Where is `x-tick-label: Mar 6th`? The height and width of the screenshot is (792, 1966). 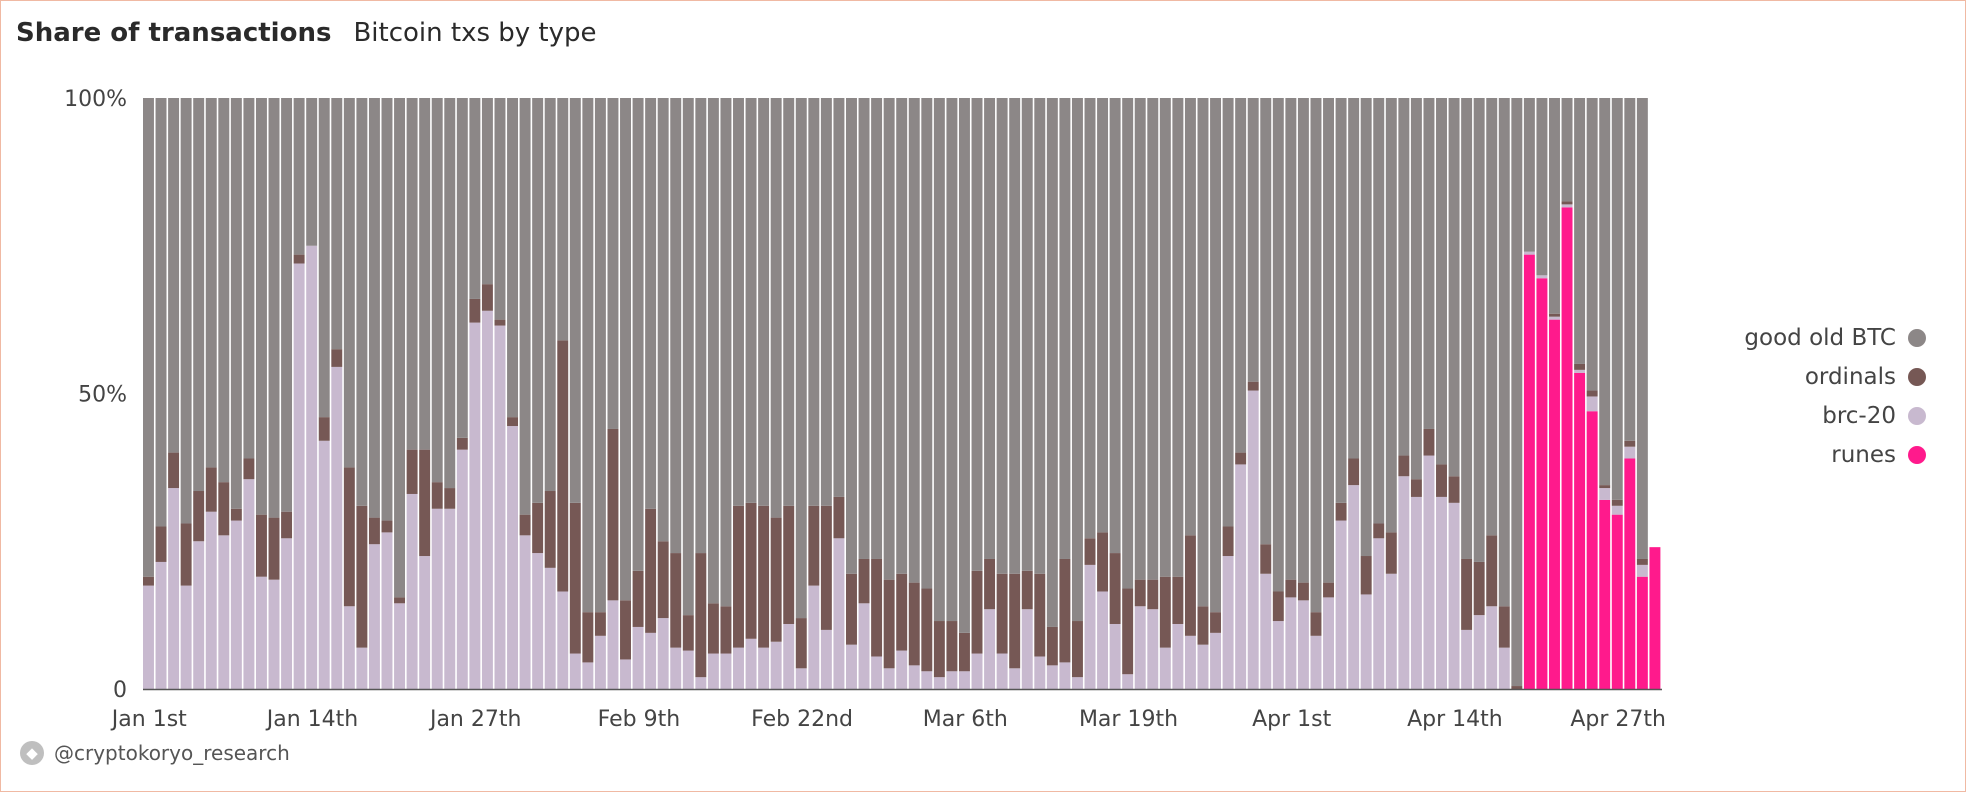
x-tick-label: Mar 6th is located at coordinates (965, 719).